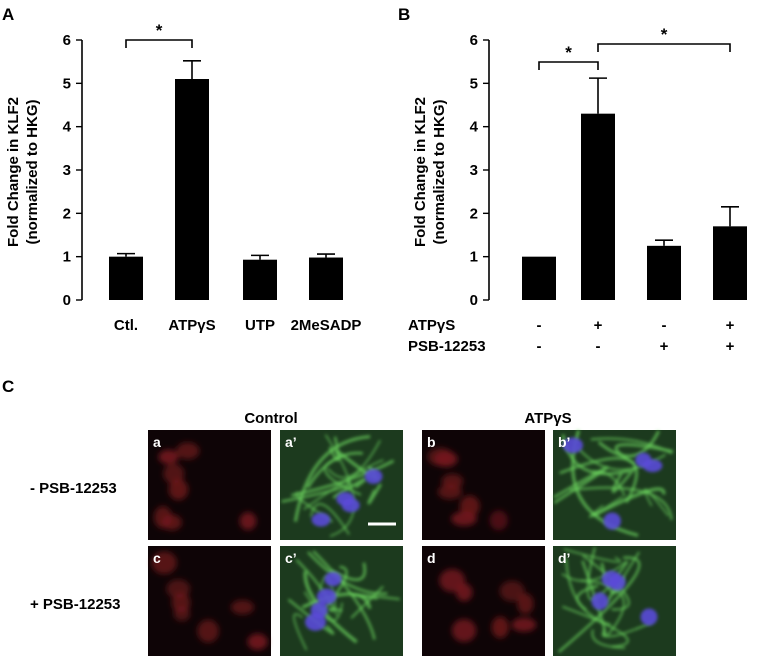 The width and height of the screenshot is (761, 661). I want to click on chart-a-ylabel-line2: (normalized to HKG), so click(32, 171).